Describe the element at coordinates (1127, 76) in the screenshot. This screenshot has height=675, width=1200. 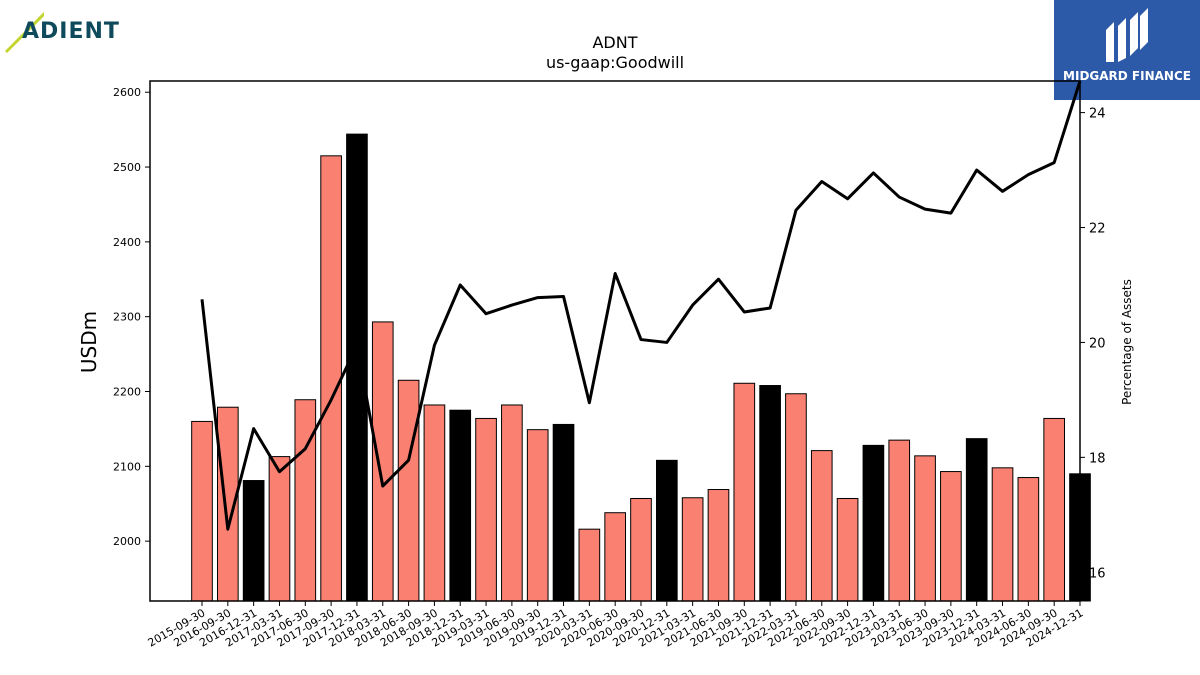
I see `midgard-logo-text: MIDGARD FINANCE` at that location.